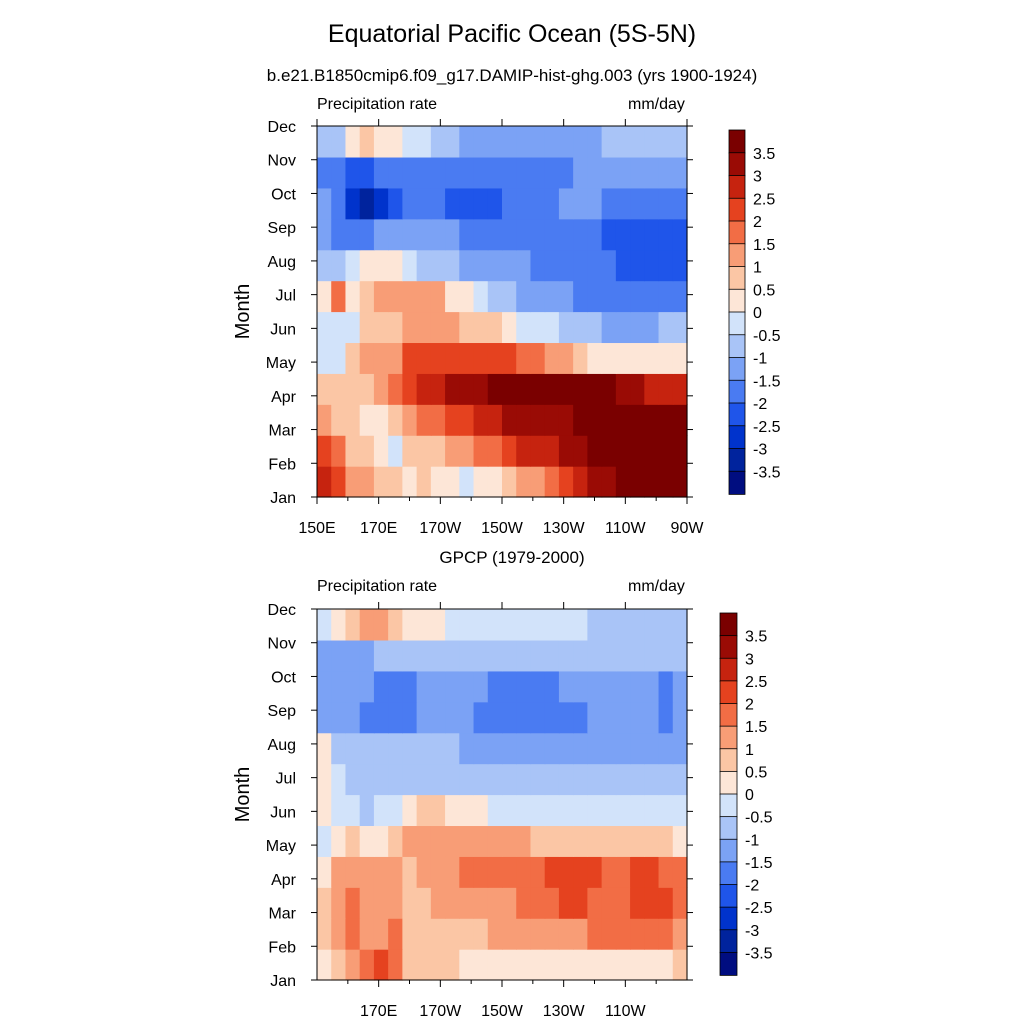 The height and width of the screenshot is (1024, 1024). Describe the element at coordinates (749, 750) in the screenshot. I see `colorbar-label: 1` at that location.